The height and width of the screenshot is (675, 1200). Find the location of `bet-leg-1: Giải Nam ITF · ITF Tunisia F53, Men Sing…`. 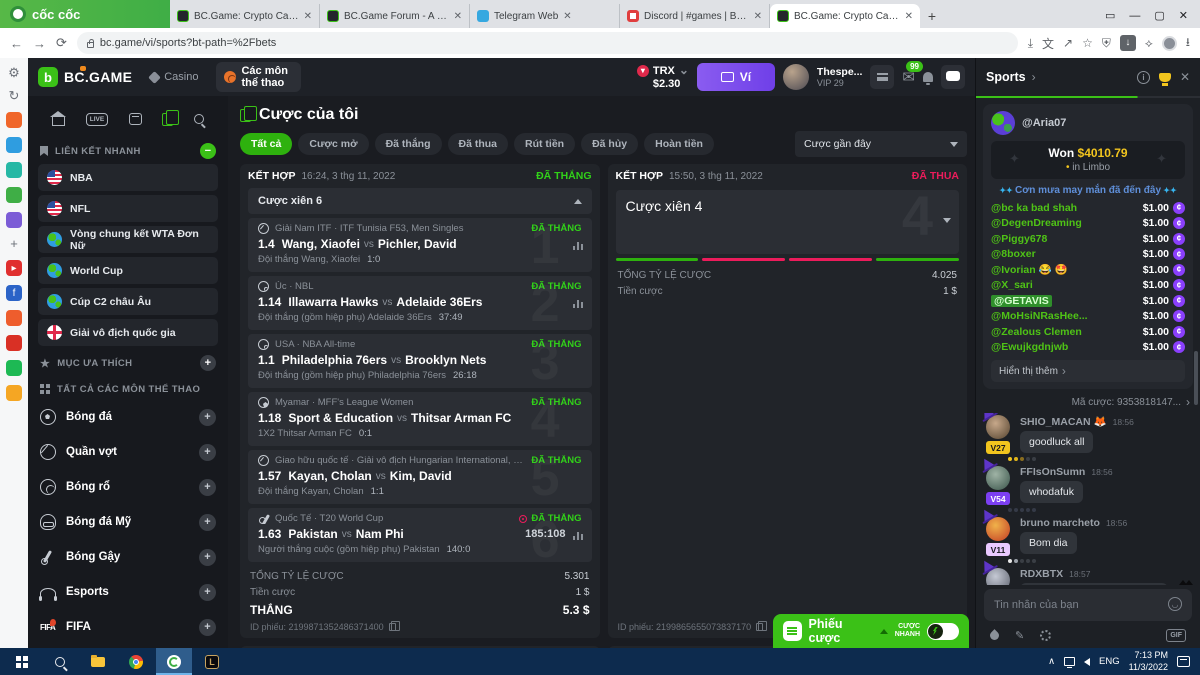

bet-leg-1: Giải Nam ITF · ITF Tunisia F53, Men Sing… is located at coordinates (420, 245).